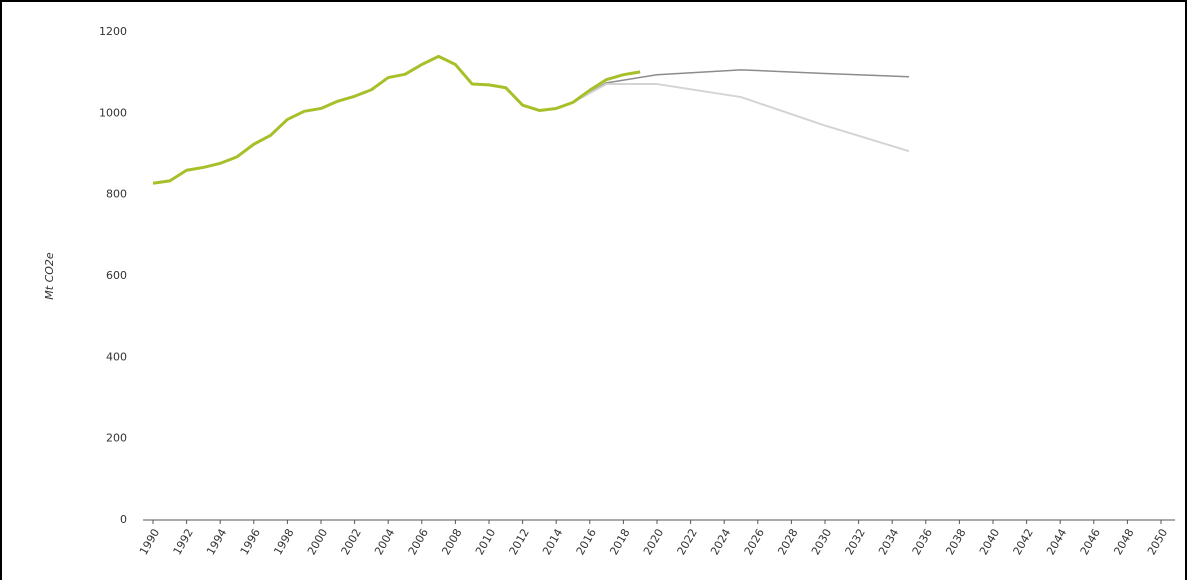  I want to click on x-tick-label: 2020, so click(653, 542).